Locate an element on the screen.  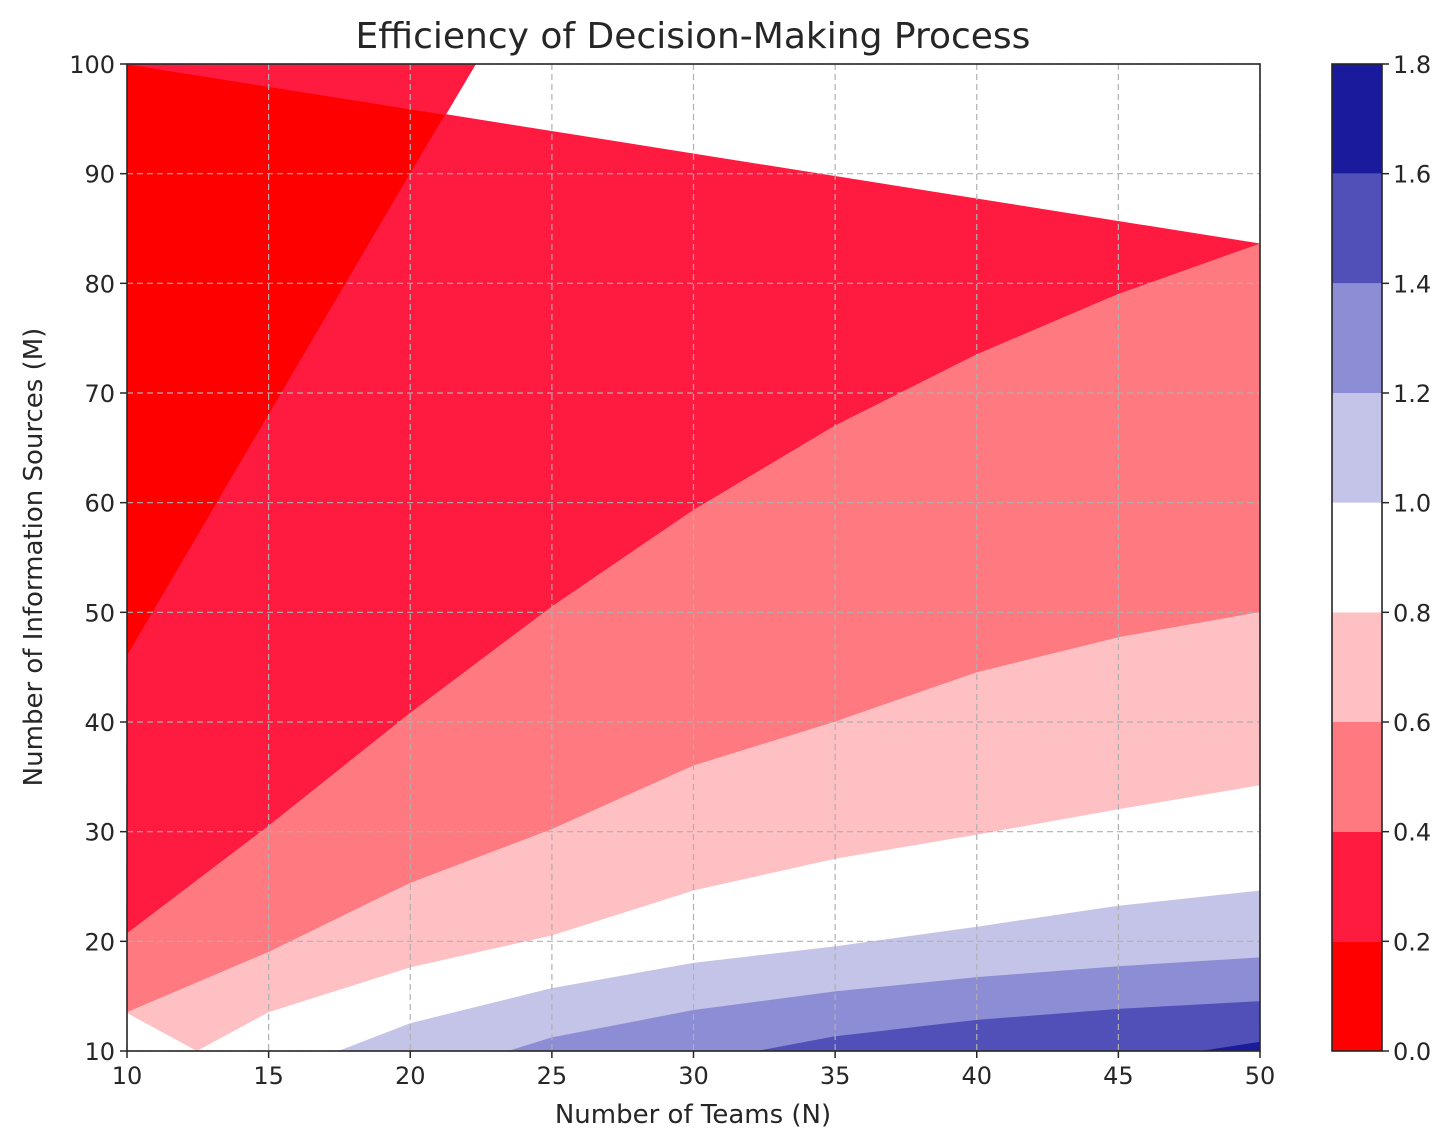
colorbar-tick-label: 0.8 is located at coordinates (1412, 613).